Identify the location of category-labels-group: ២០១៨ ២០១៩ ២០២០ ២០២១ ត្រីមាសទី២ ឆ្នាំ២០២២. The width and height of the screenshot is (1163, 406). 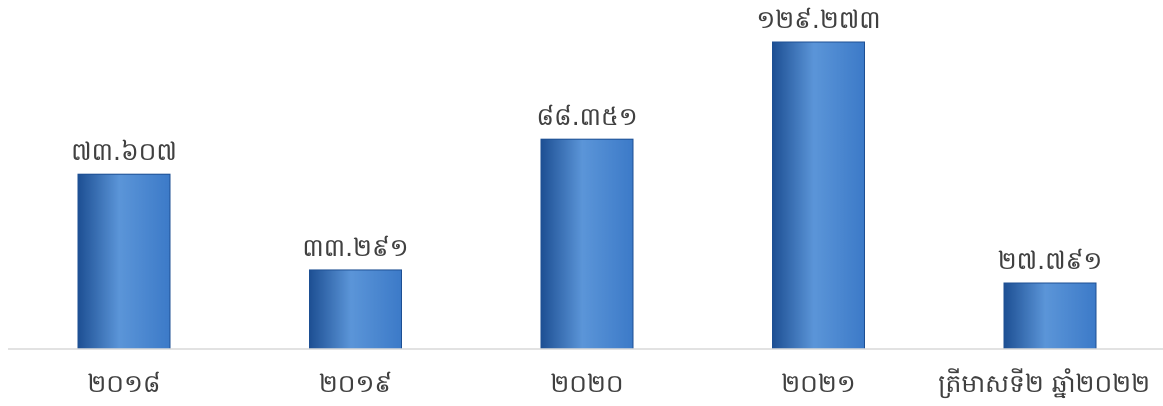
(618, 383).